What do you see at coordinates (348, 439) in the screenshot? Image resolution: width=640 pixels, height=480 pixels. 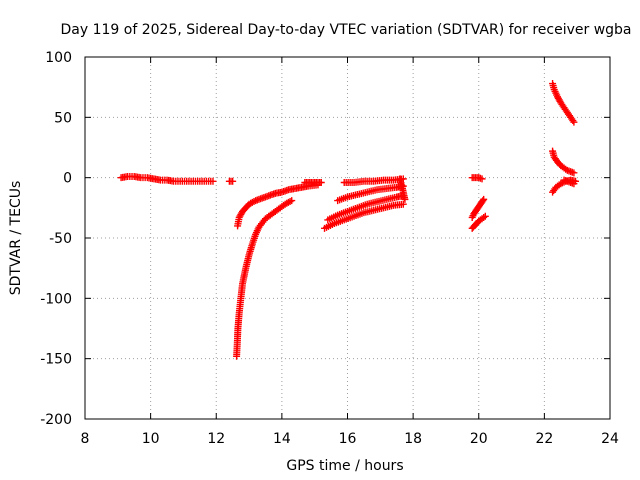 I see `x-tick-label: 16` at bounding box center [348, 439].